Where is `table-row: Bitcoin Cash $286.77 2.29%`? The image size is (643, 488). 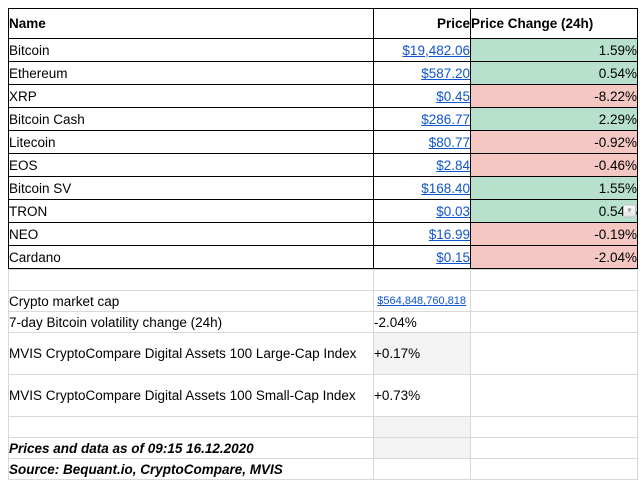 table-row: Bitcoin Cash $286.77 2.29% is located at coordinates (323, 119).